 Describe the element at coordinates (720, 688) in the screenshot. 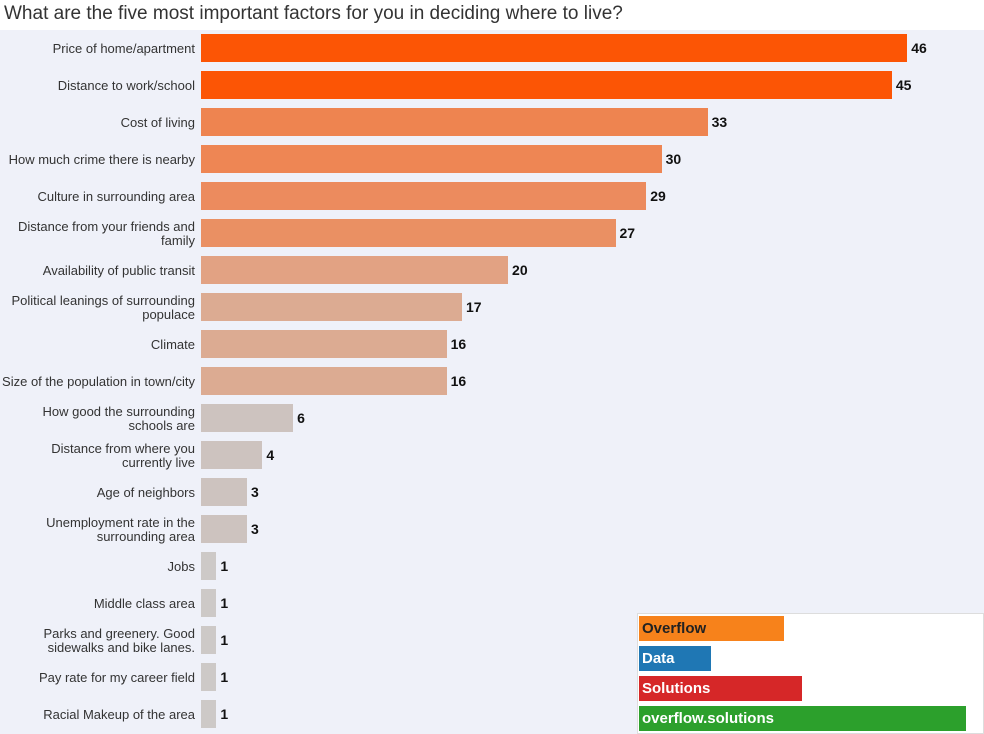

I see `watermark-item: Solutions` at that location.